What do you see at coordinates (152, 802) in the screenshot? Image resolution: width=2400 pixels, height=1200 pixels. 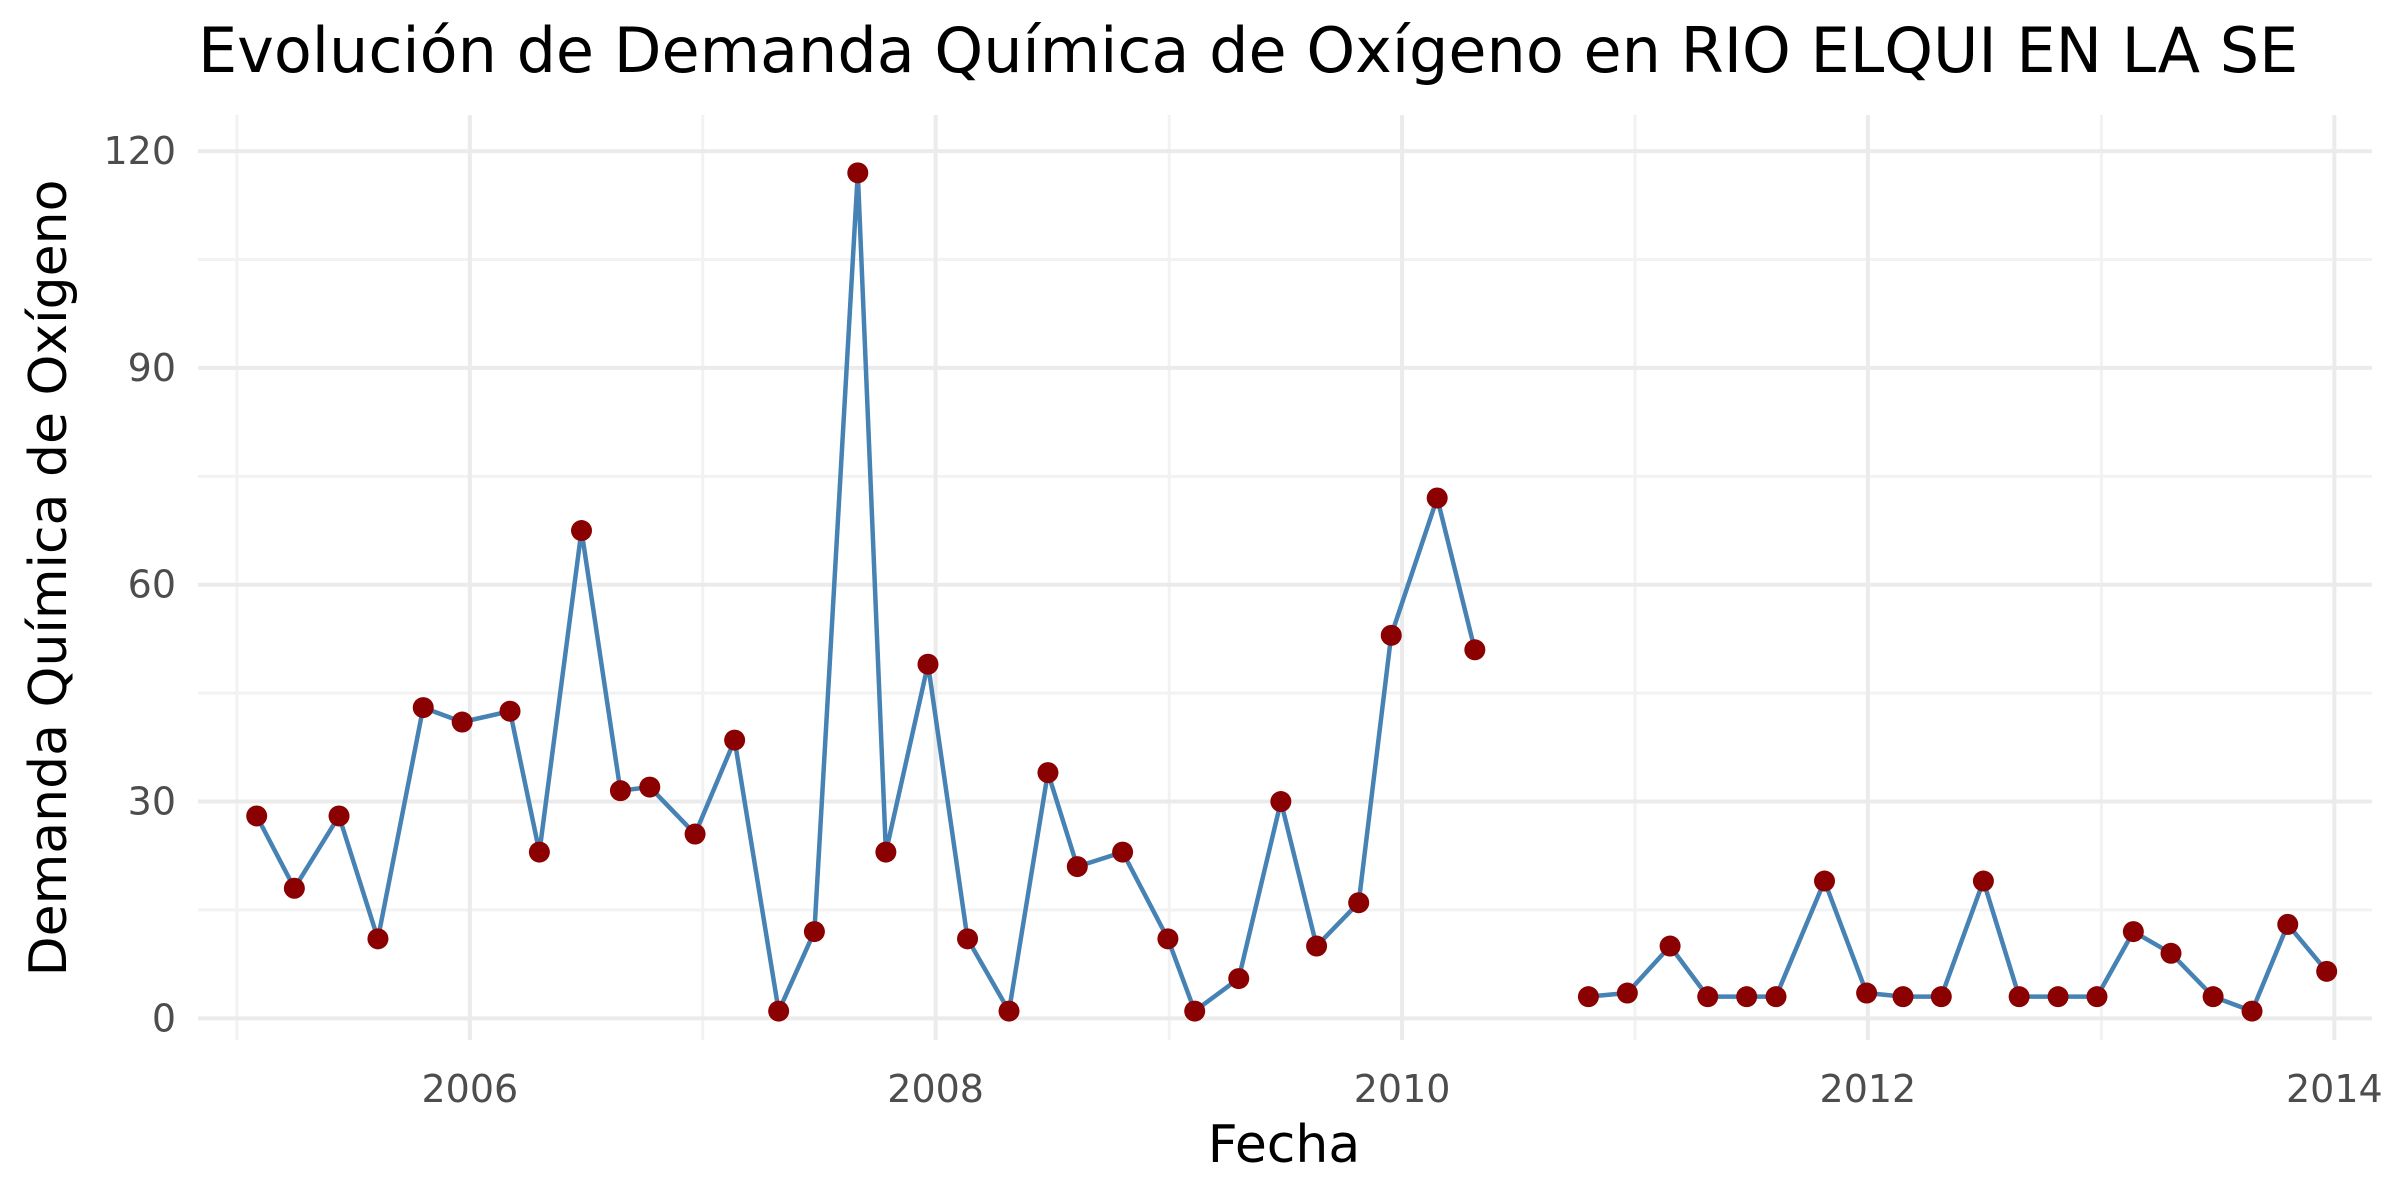 I see `y-tick-label: 30` at bounding box center [152, 802].